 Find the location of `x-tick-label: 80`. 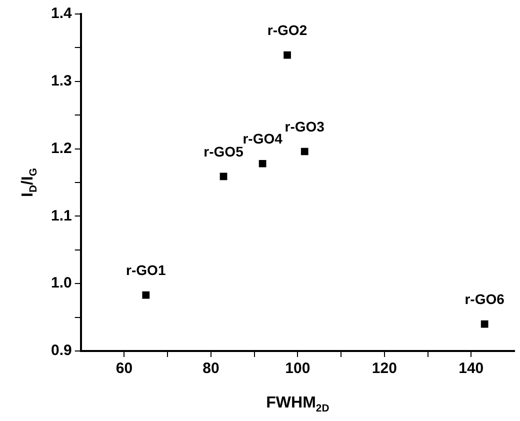

x-tick-label: 80 is located at coordinates (211, 369).